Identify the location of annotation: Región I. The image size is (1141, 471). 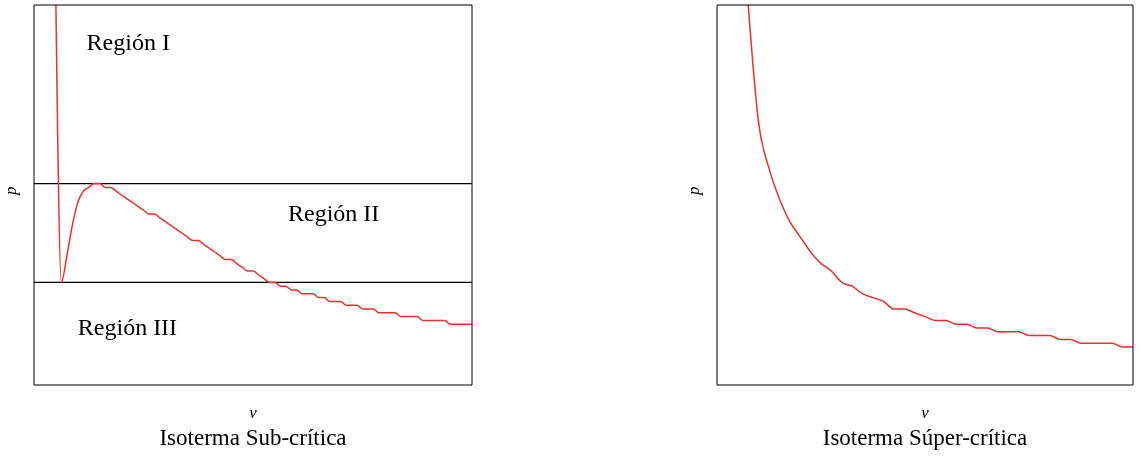
(128, 42).